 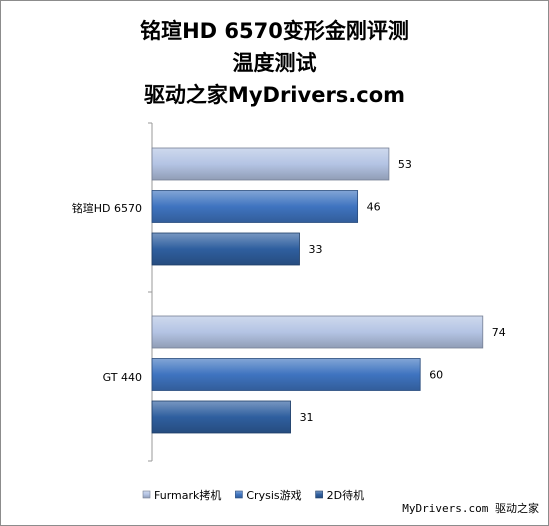 I want to click on value-label: 33, so click(x=316, y=249).